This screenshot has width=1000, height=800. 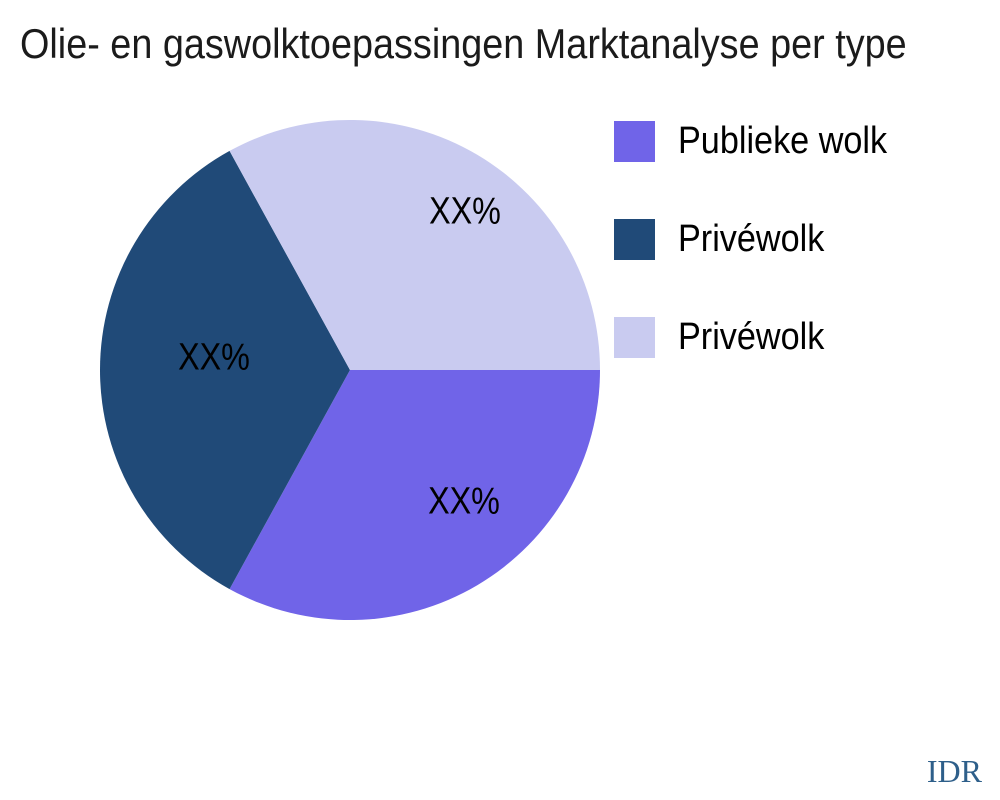 I want to click on pie-label-privewolk-light: XX%, so click(x=465, y=212).